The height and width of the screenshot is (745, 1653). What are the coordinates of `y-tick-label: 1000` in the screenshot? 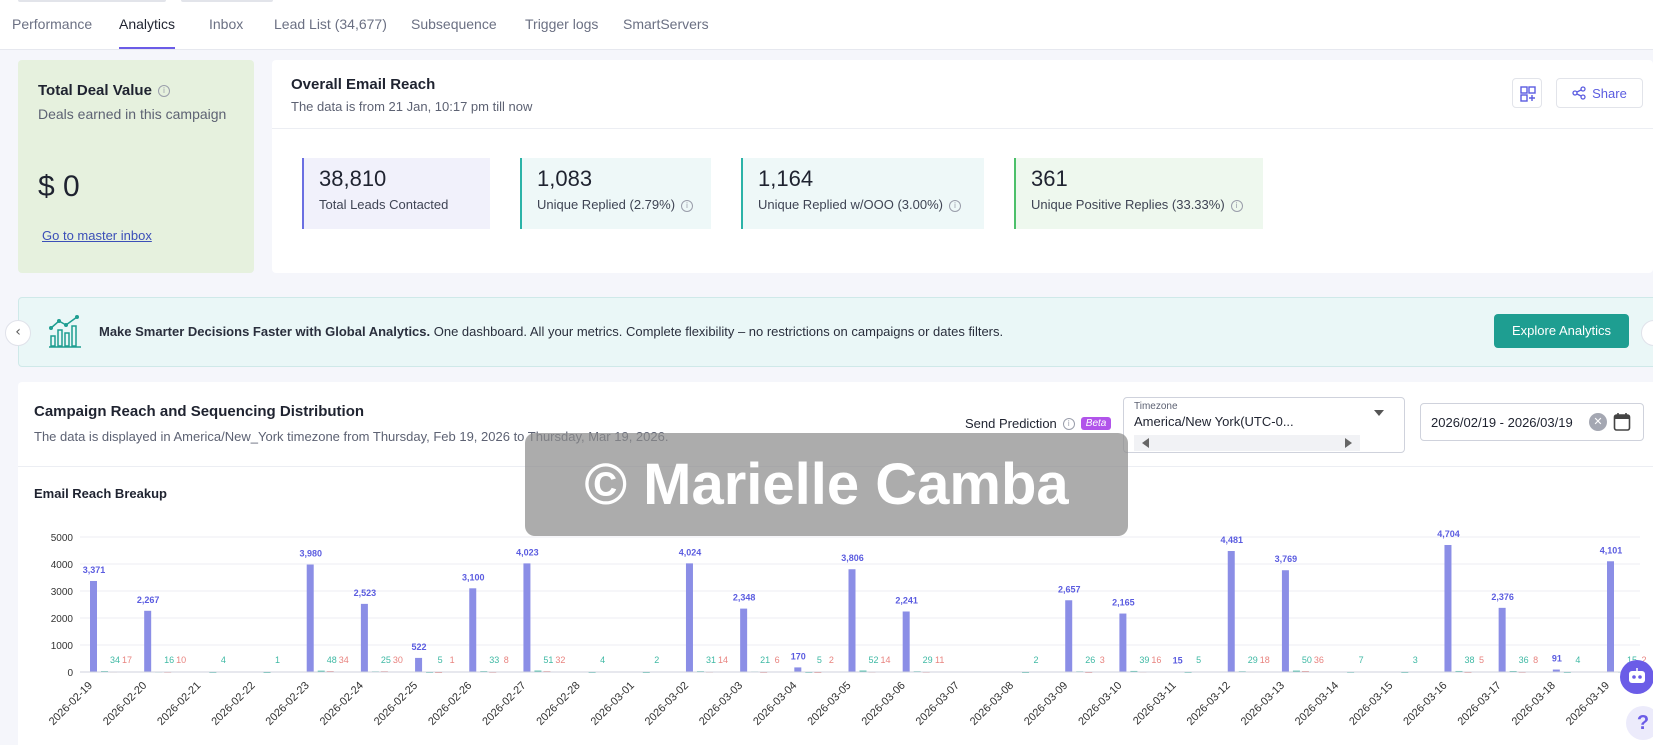 It's located at (62, 646).